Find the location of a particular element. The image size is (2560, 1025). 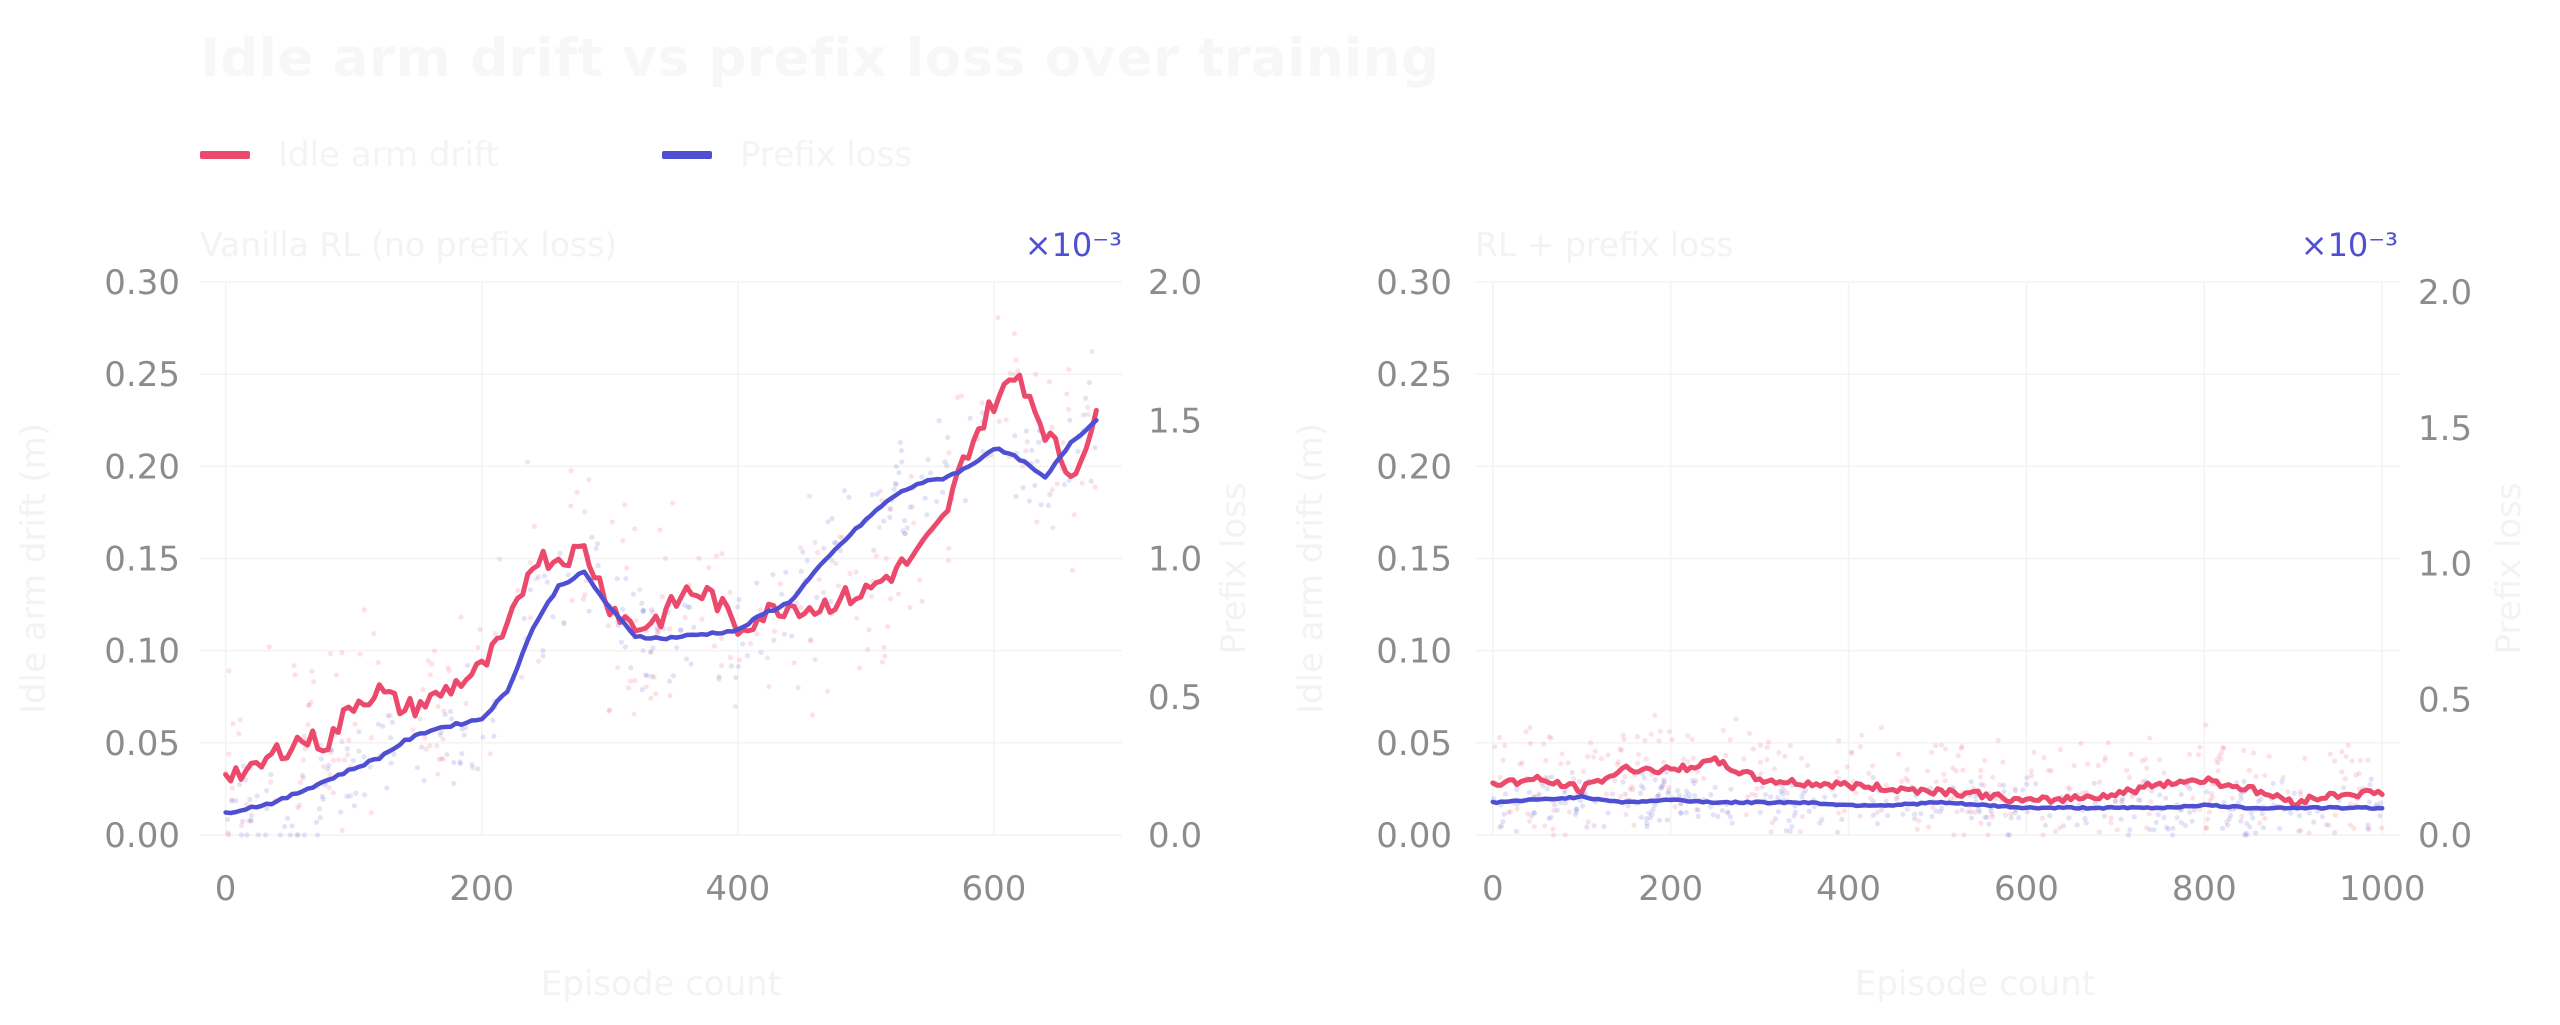

legend-swatch-prefix is located at coordinates (687, 155).